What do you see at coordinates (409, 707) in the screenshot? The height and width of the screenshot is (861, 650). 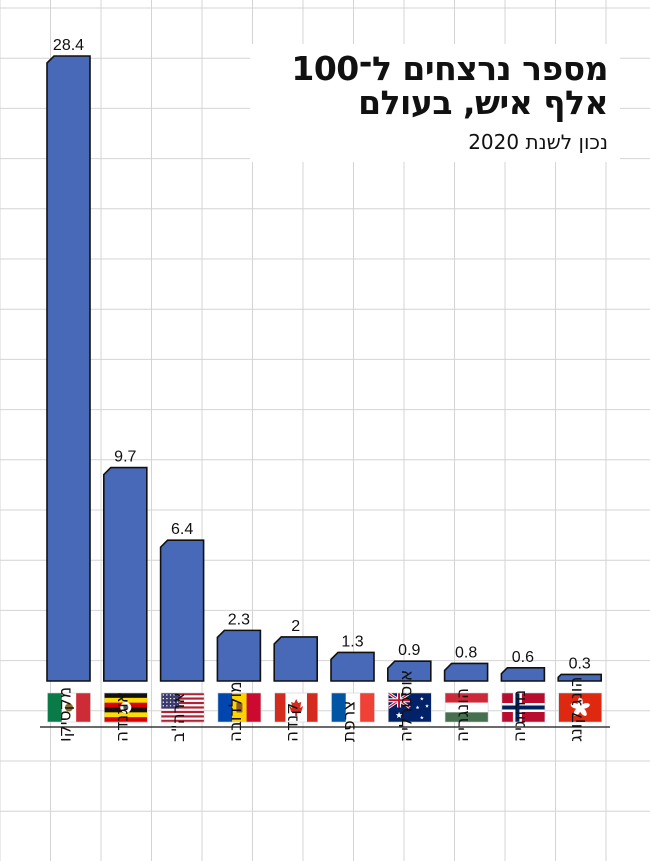 I see `australia-flag` at bounding box center [409, 707].